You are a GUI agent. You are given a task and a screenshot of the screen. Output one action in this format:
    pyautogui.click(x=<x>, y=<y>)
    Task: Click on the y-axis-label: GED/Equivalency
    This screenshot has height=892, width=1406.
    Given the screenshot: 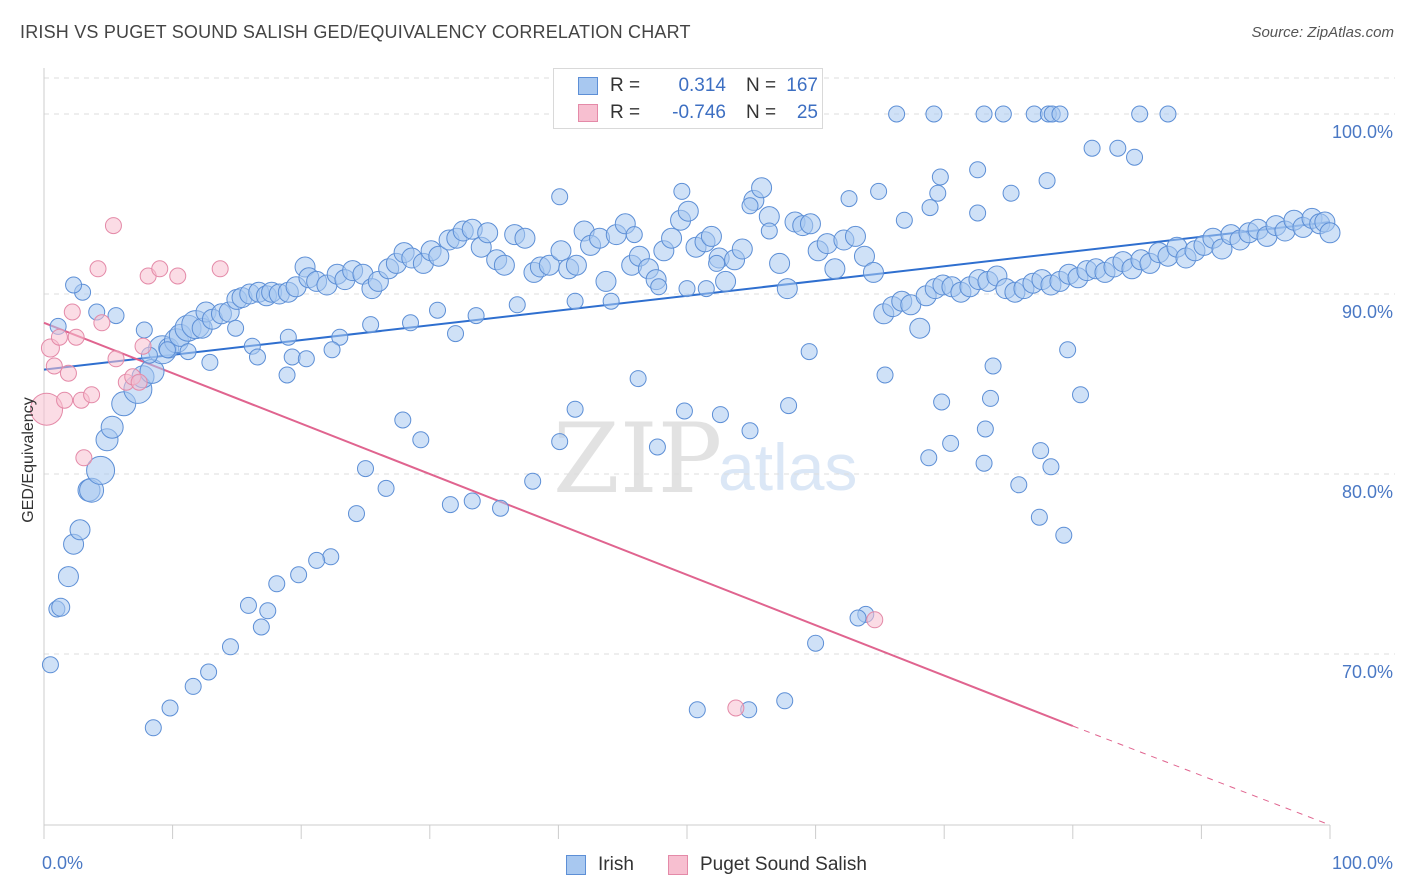 What is the action you would take?
    pyautogui.click(x=28, y=459)
    